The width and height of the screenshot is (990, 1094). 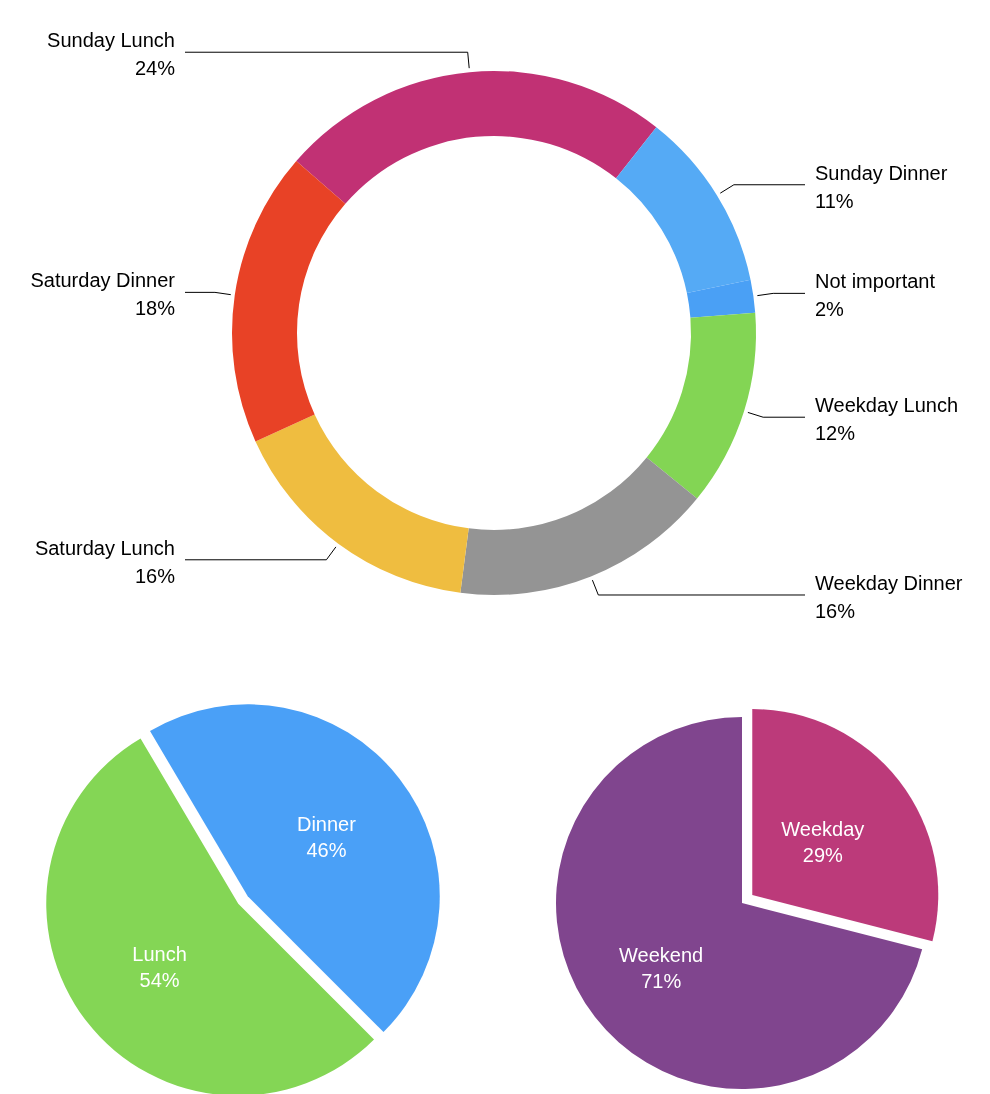 I want to click on data-label: 11%, so click(x=834, y=200).